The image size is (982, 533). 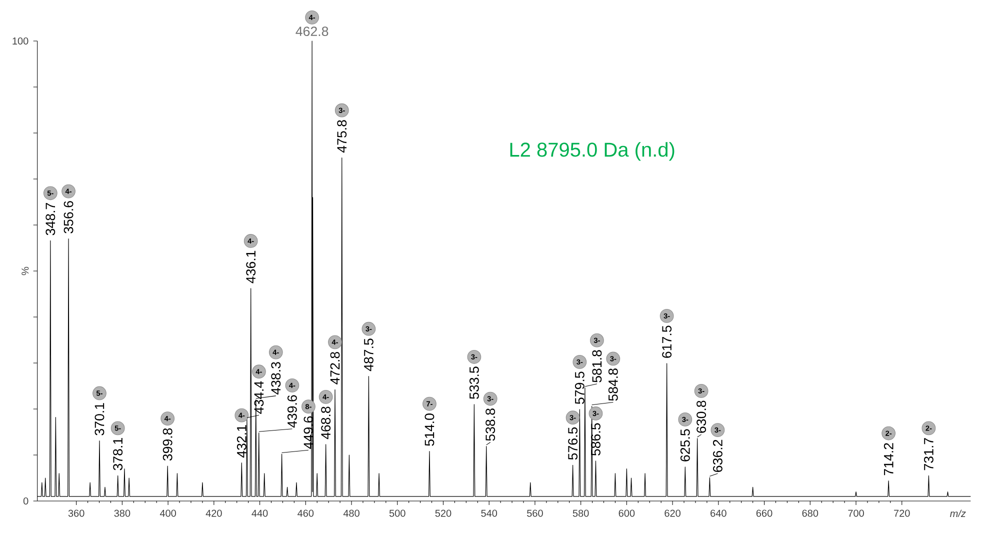 What do you see at coordinates (592, 151) in the screenshot?
I see `annotation: L2 8795.0 Da (n.d)` at bounding box center [592, 151].